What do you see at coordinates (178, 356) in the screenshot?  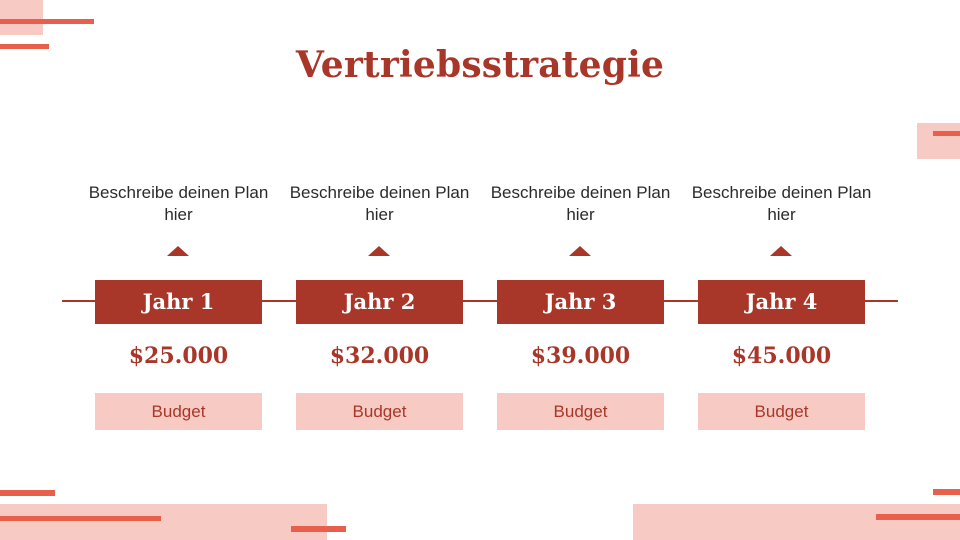 I see `budget-amount: $25.000` at bounding box center [178, 356].